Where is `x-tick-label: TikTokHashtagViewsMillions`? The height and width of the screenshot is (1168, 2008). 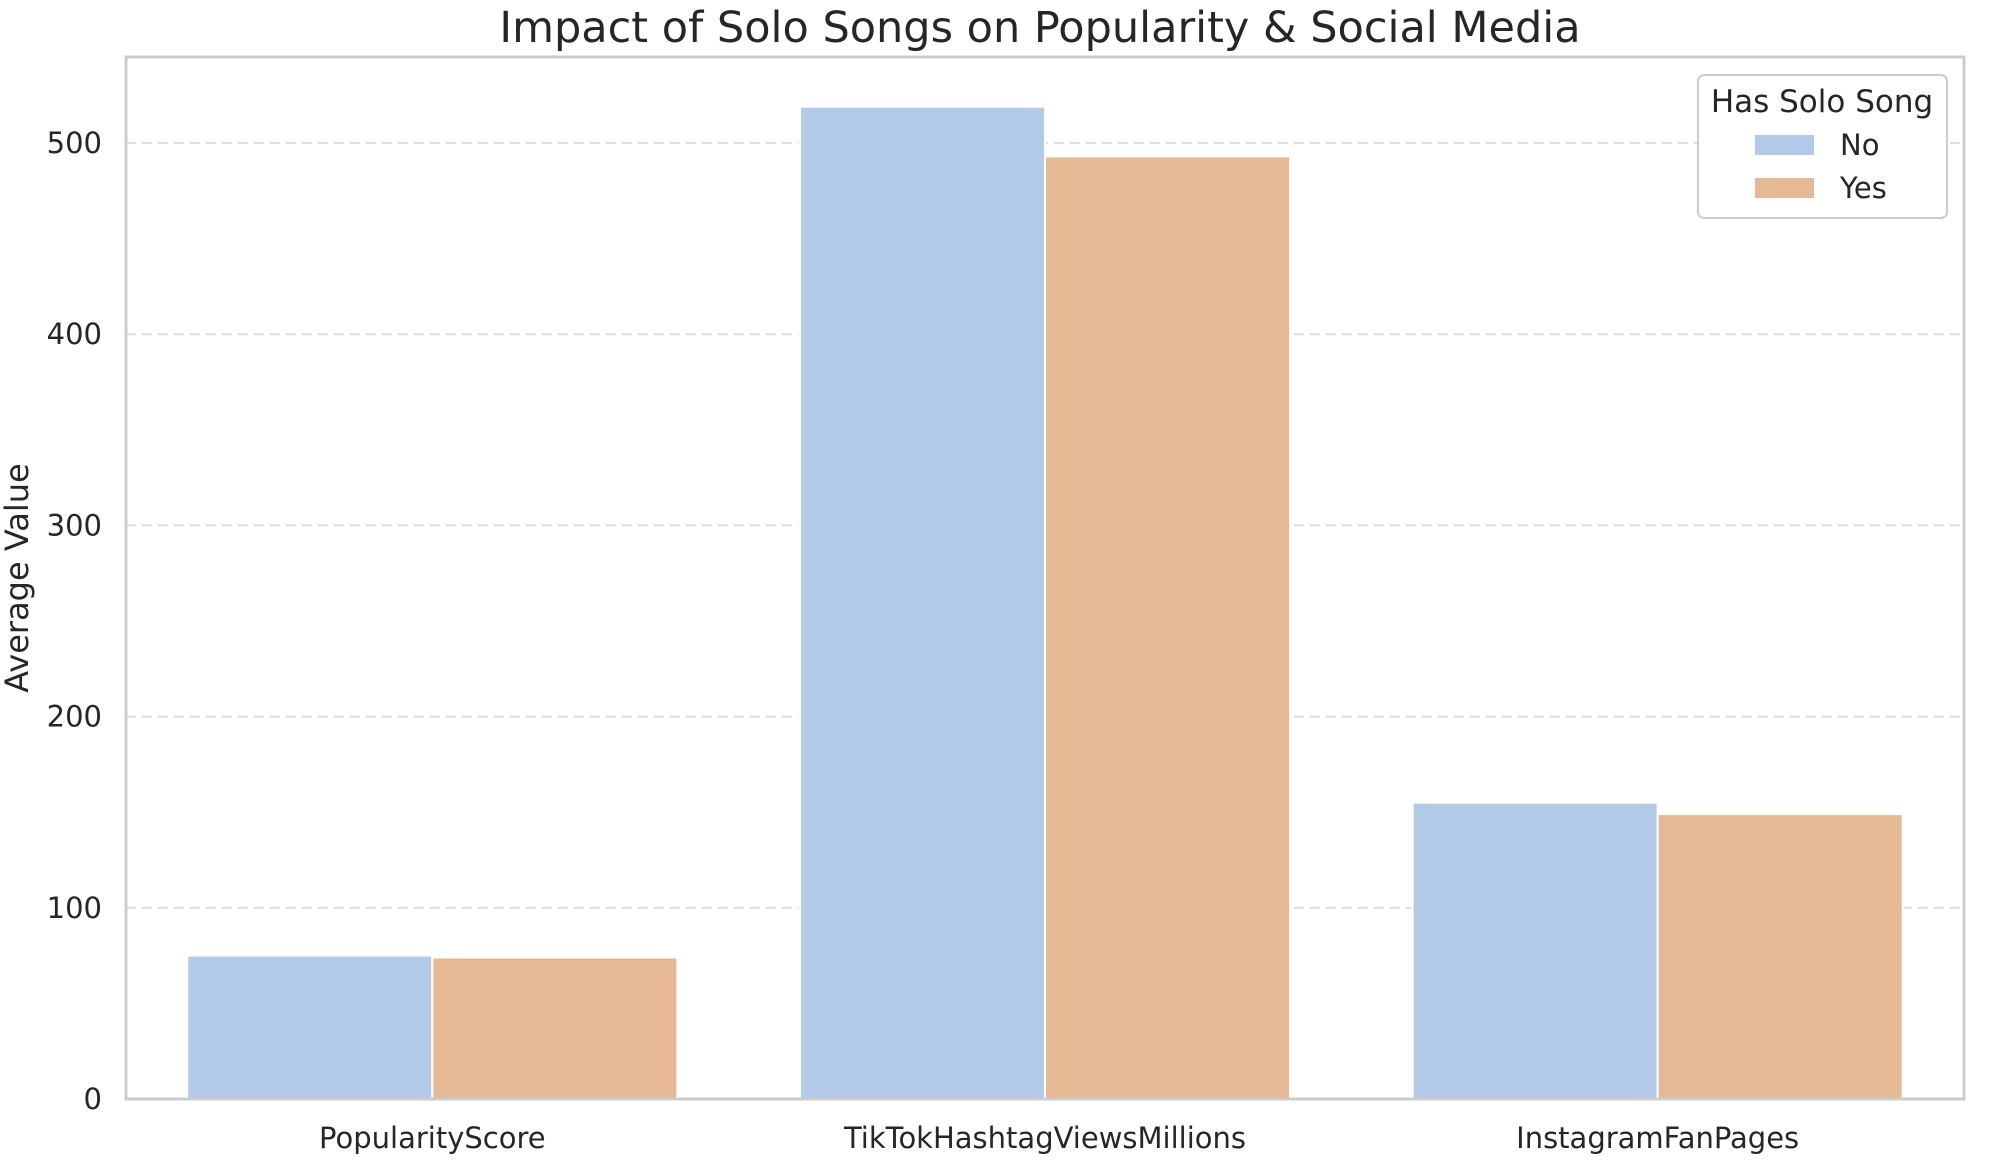 x-tick-label: TikTokHashtagViewsMillions is located at coordinates (1044, 1138).